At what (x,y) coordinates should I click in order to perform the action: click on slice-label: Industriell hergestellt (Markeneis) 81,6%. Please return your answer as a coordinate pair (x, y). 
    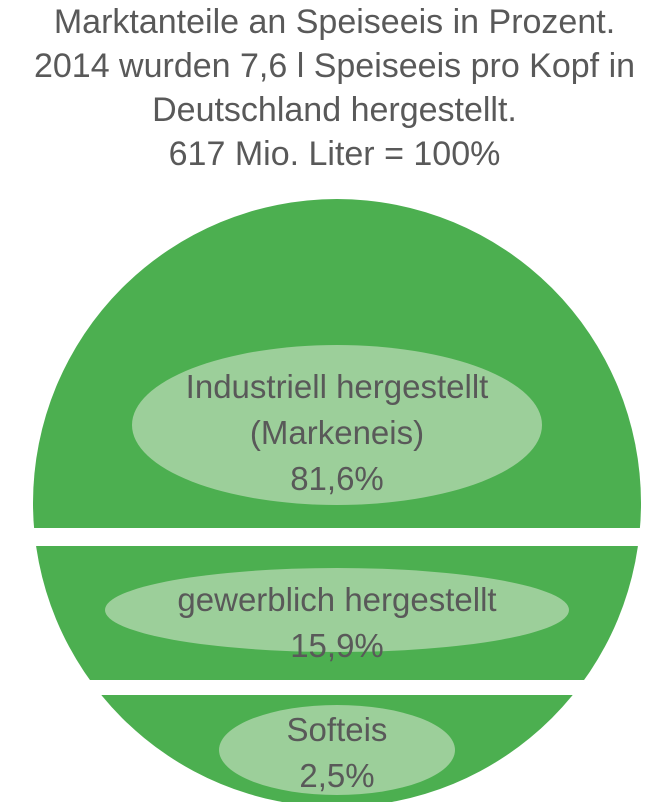
    Looking at the image, I should click on (337, 433).